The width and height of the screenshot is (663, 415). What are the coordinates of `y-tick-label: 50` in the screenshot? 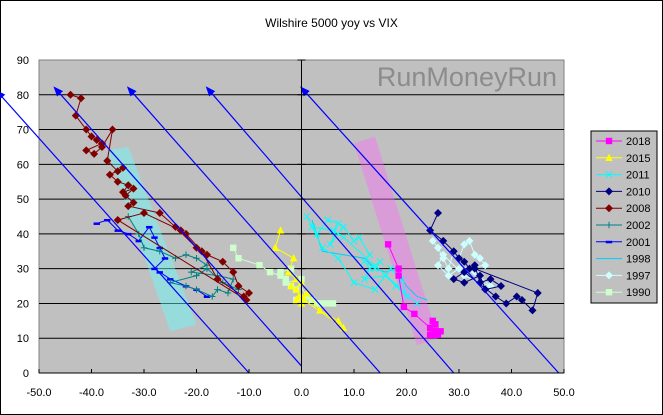 It's located at (23, 200).